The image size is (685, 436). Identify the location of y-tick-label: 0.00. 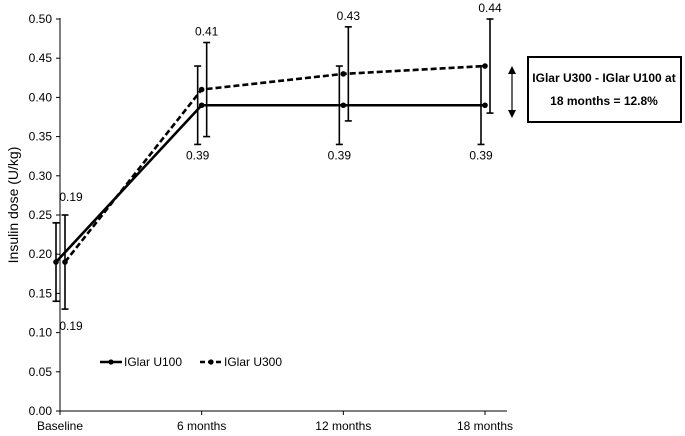
(41, 411).